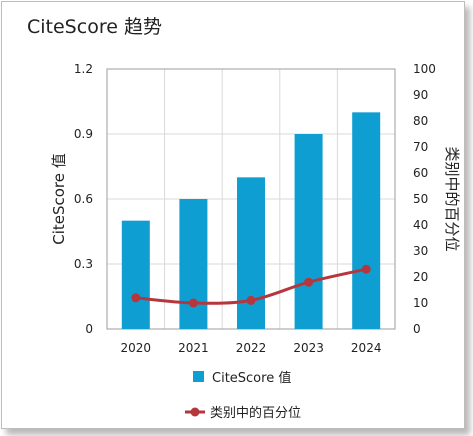 The height and width of the screenshot is (436, 473). What do you see at coordinates (83, 199) in the screenshot?
I see `y-left-tick-label: 0.6` at bounding box center [83, 199].